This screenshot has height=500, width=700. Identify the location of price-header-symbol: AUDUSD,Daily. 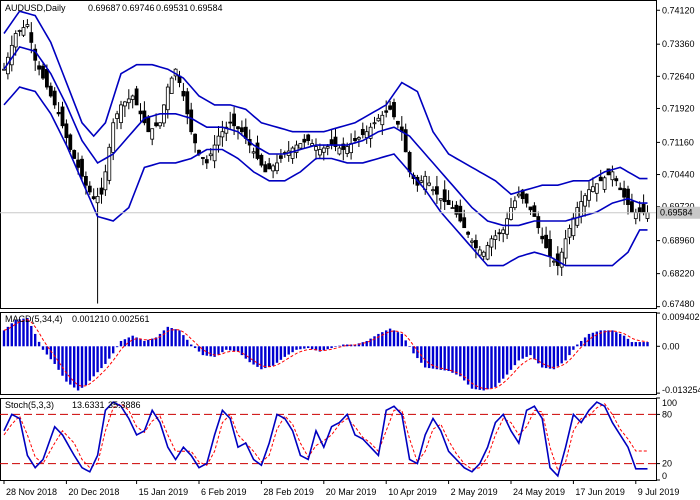
(35, 8).